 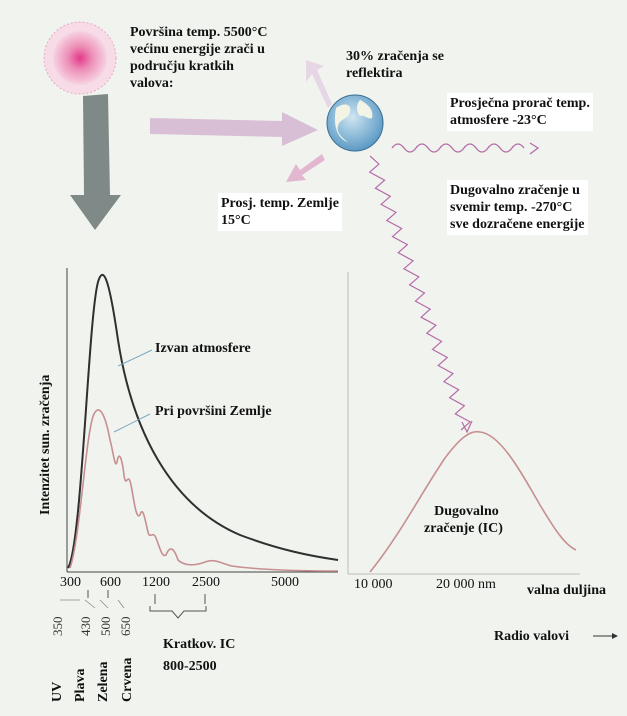 I want to click on atmosphere-label: Prosječna prorač temp. atmosfere -23°C, so click(x=520, y=112).